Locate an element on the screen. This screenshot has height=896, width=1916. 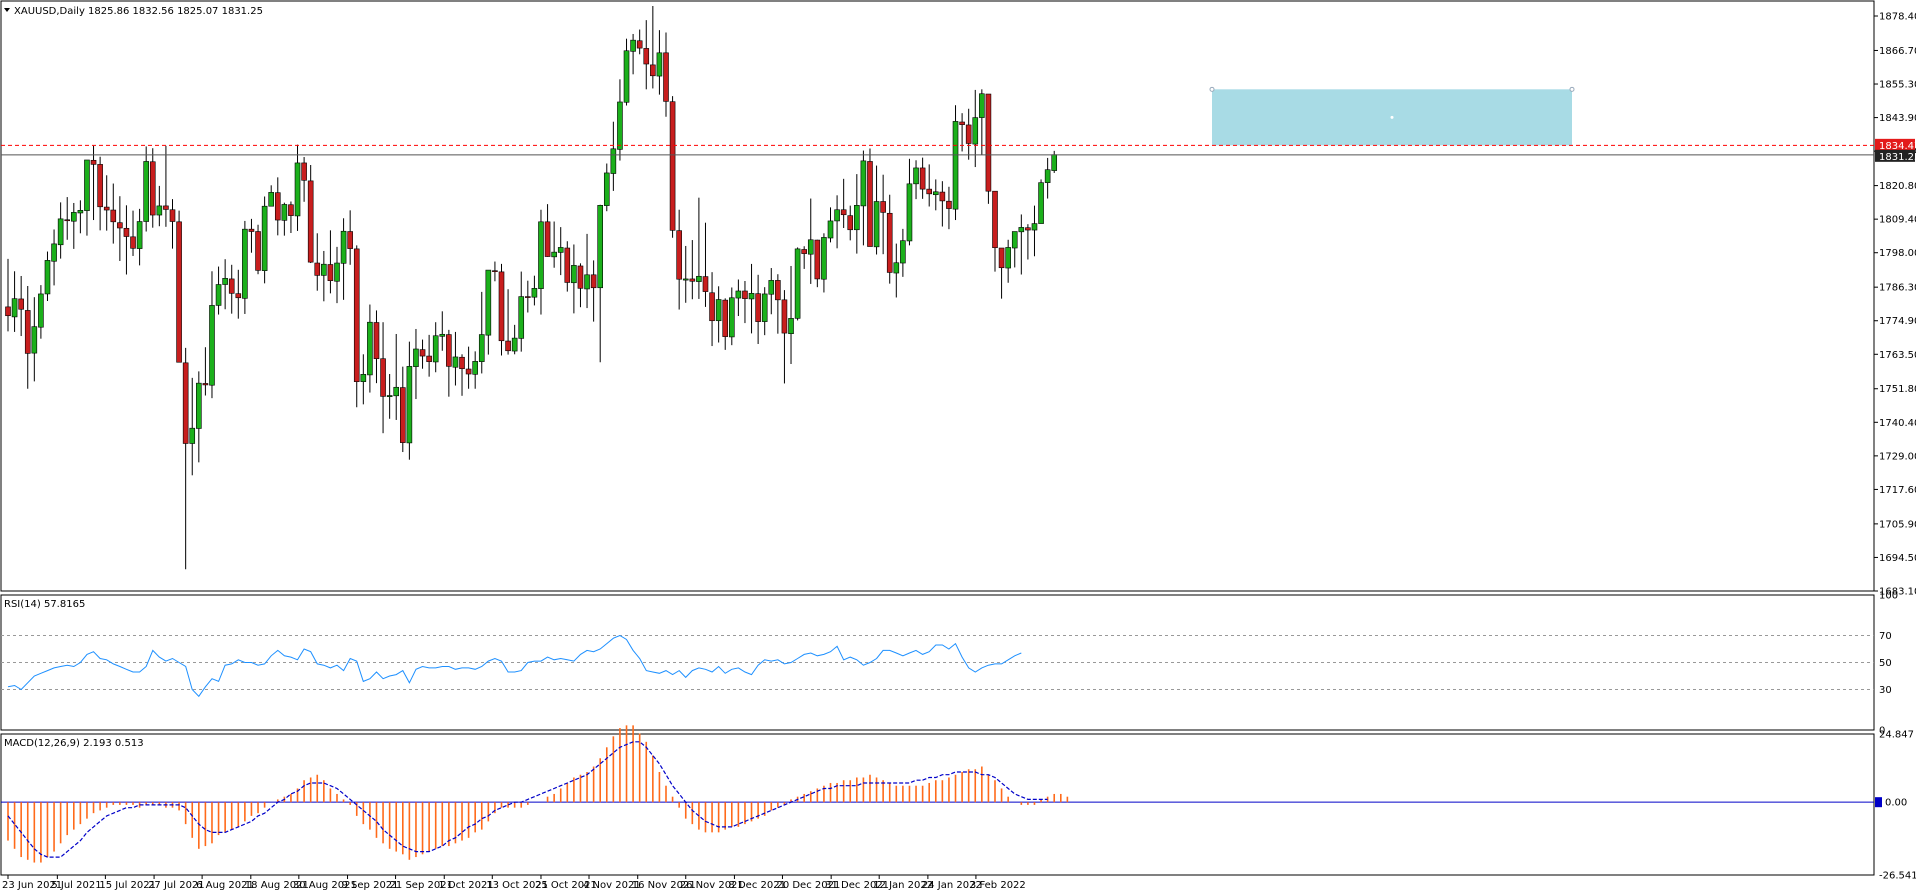
symbol-label: XAUUSD,Daily is located at coordinates (49, 11).